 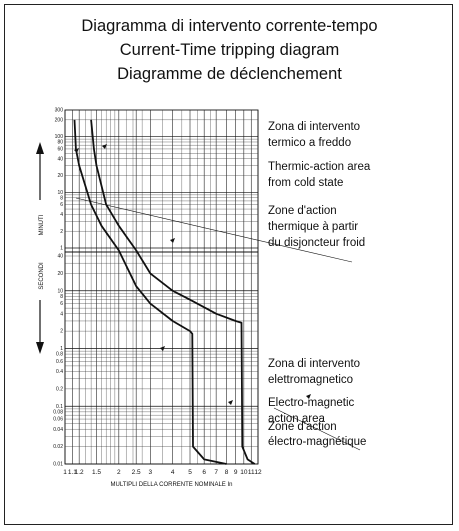 What do you see at coordinates (190, 472) in the screenshot?
I see `x-tick-label: 5` at bounding box center [190, 472].